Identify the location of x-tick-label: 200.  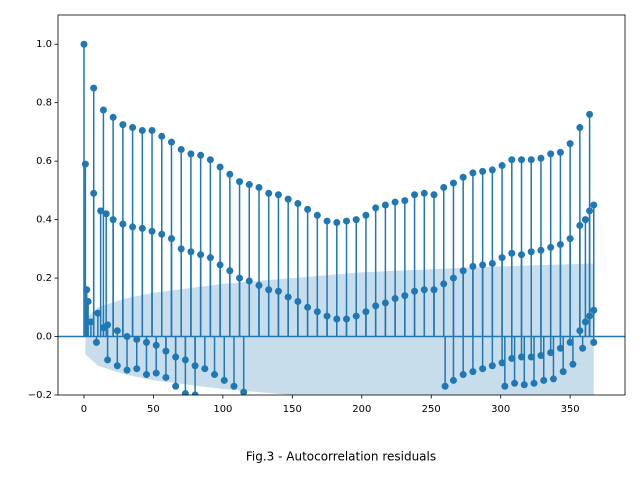
(361, 409).